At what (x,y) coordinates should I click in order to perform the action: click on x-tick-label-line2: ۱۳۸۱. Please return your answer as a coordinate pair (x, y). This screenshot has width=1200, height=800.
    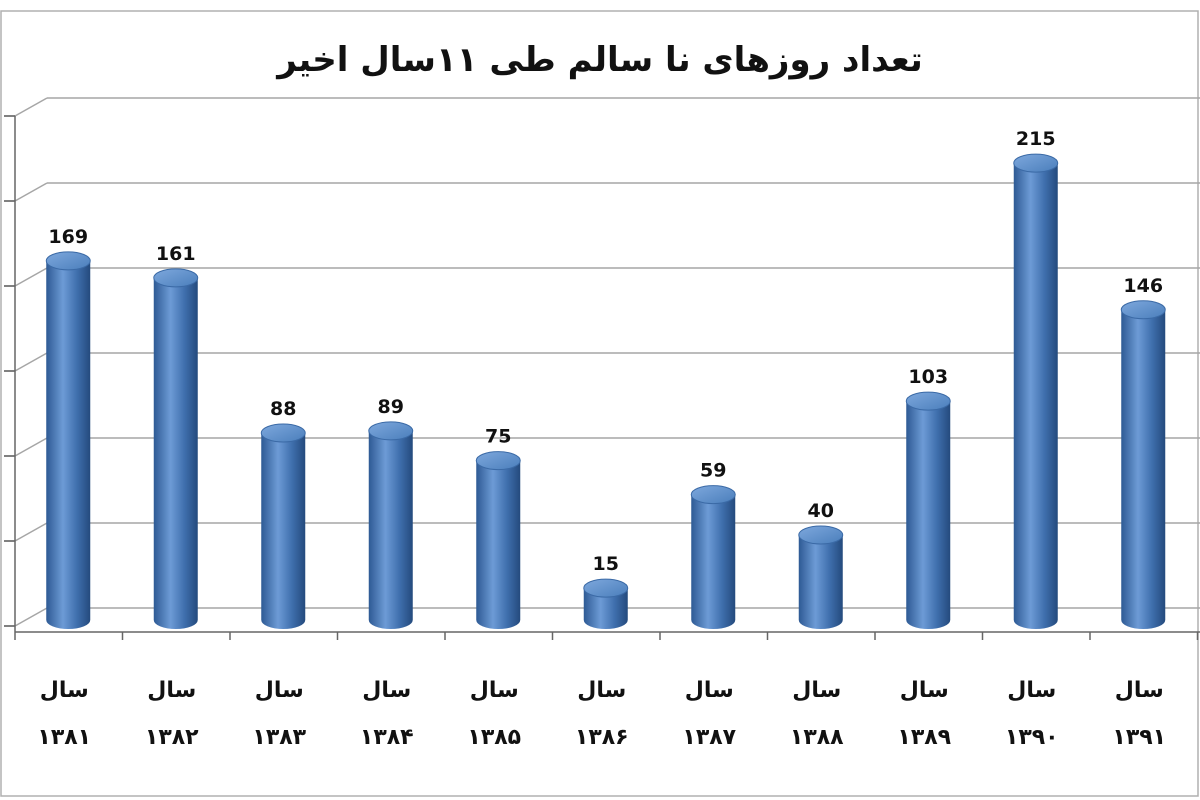
    Looking at the image, I should click on (64, 737).